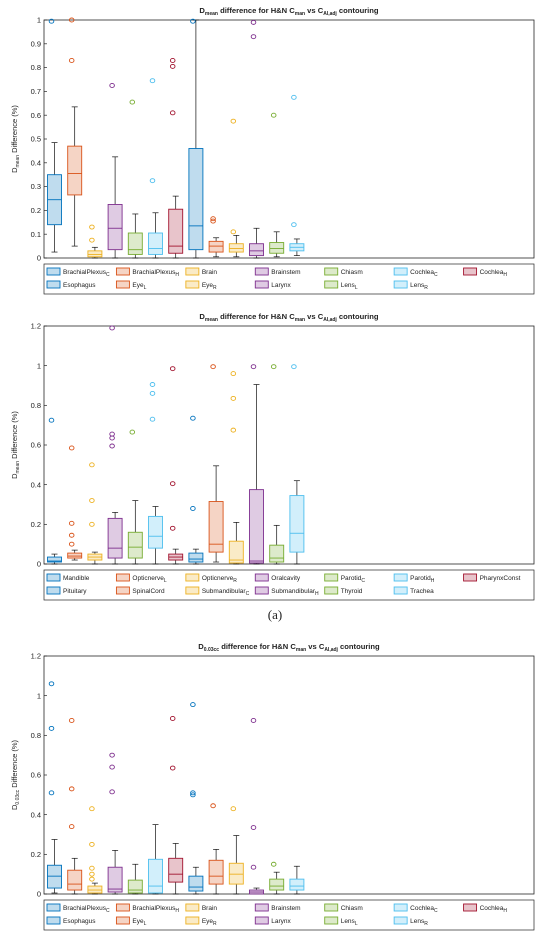  I want to click on y-tick-label: 1, so click(39, 695).